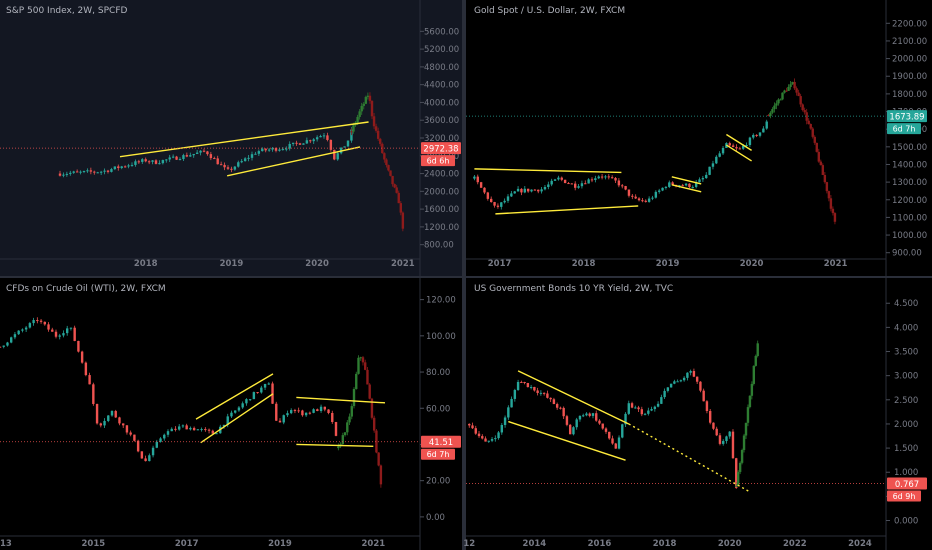 This screenshot has width=932, height=550. I want to click on chart-title-bond-yield: US Government Bonds 10 YR Yield, 2W, TVC, so click(573, 289).